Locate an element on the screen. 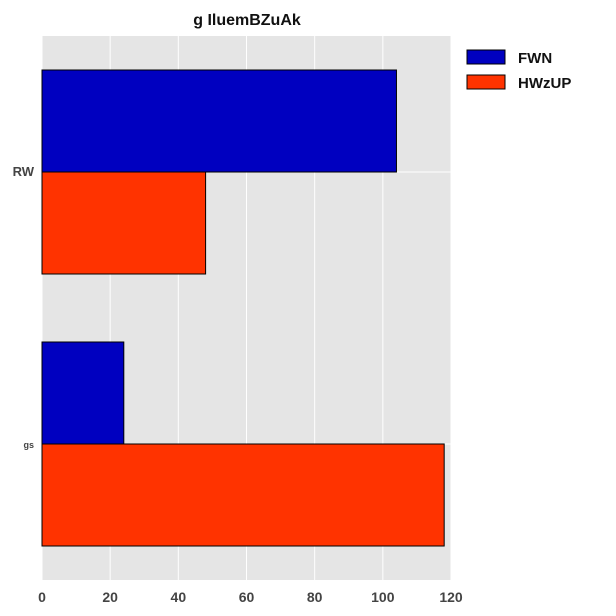  legend: FWN HWzUP is located at coordinates (518, 70).